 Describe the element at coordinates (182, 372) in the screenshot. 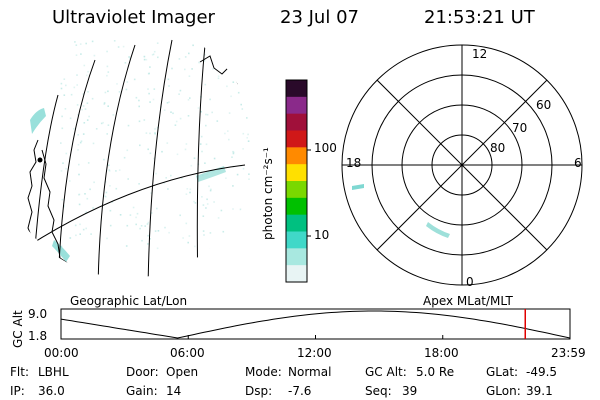

I see `info-door-value: Open` at that location.